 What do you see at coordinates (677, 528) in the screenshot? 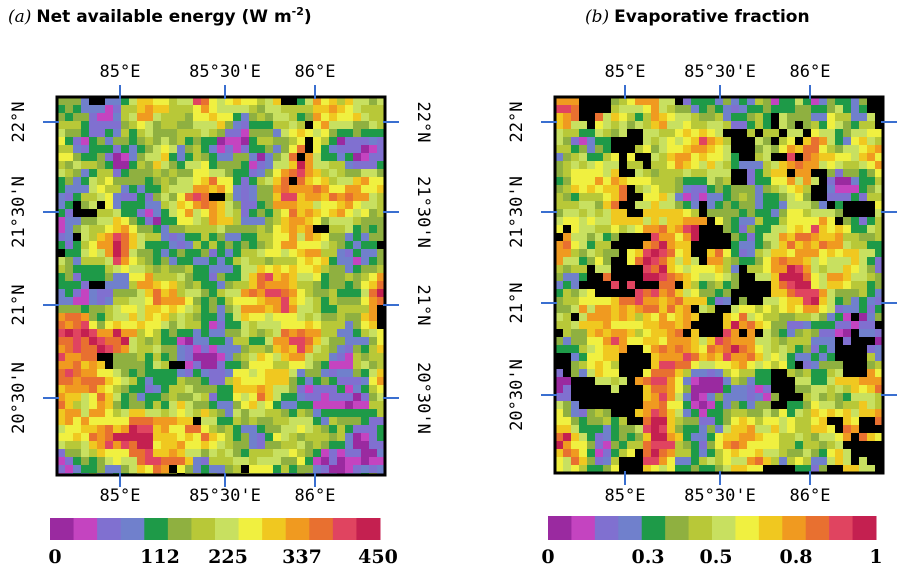
I see `colorbar-swatch` at bounding box center [677, 528].